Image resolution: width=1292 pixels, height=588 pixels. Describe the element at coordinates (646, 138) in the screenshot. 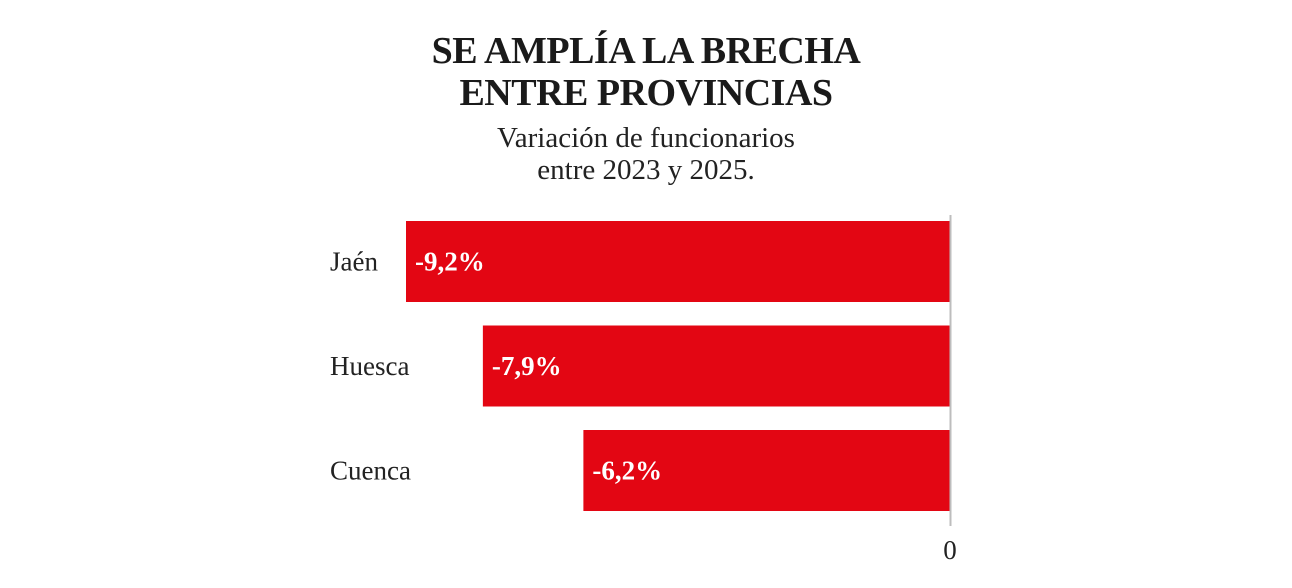

I see `chart-subtitle-line-1: Variación de funcionarios` at that location.